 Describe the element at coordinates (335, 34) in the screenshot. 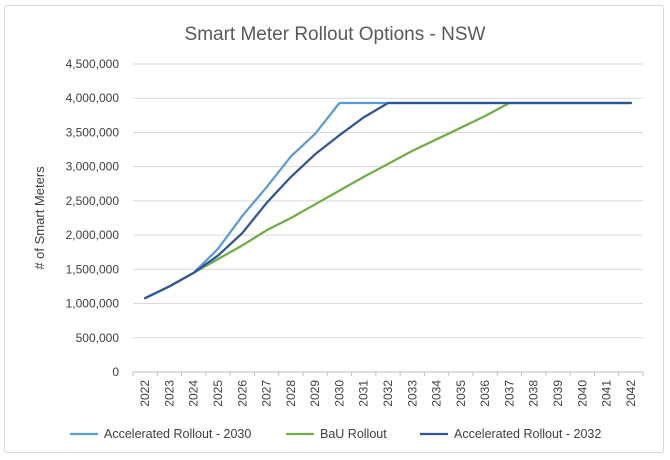

I see `chart-title: Smart Meter Rollout Options - NSW` at that location.